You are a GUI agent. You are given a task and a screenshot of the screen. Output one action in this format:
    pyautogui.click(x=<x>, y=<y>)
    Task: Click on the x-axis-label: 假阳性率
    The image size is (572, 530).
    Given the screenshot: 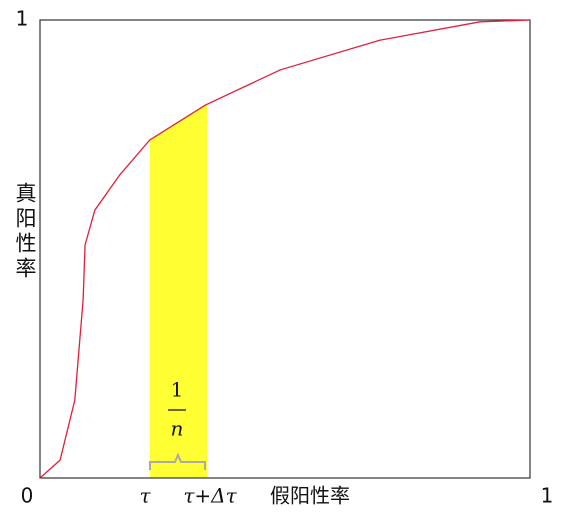 What is the action you would take?
    pyautogui.click(x=310, y=496)
    